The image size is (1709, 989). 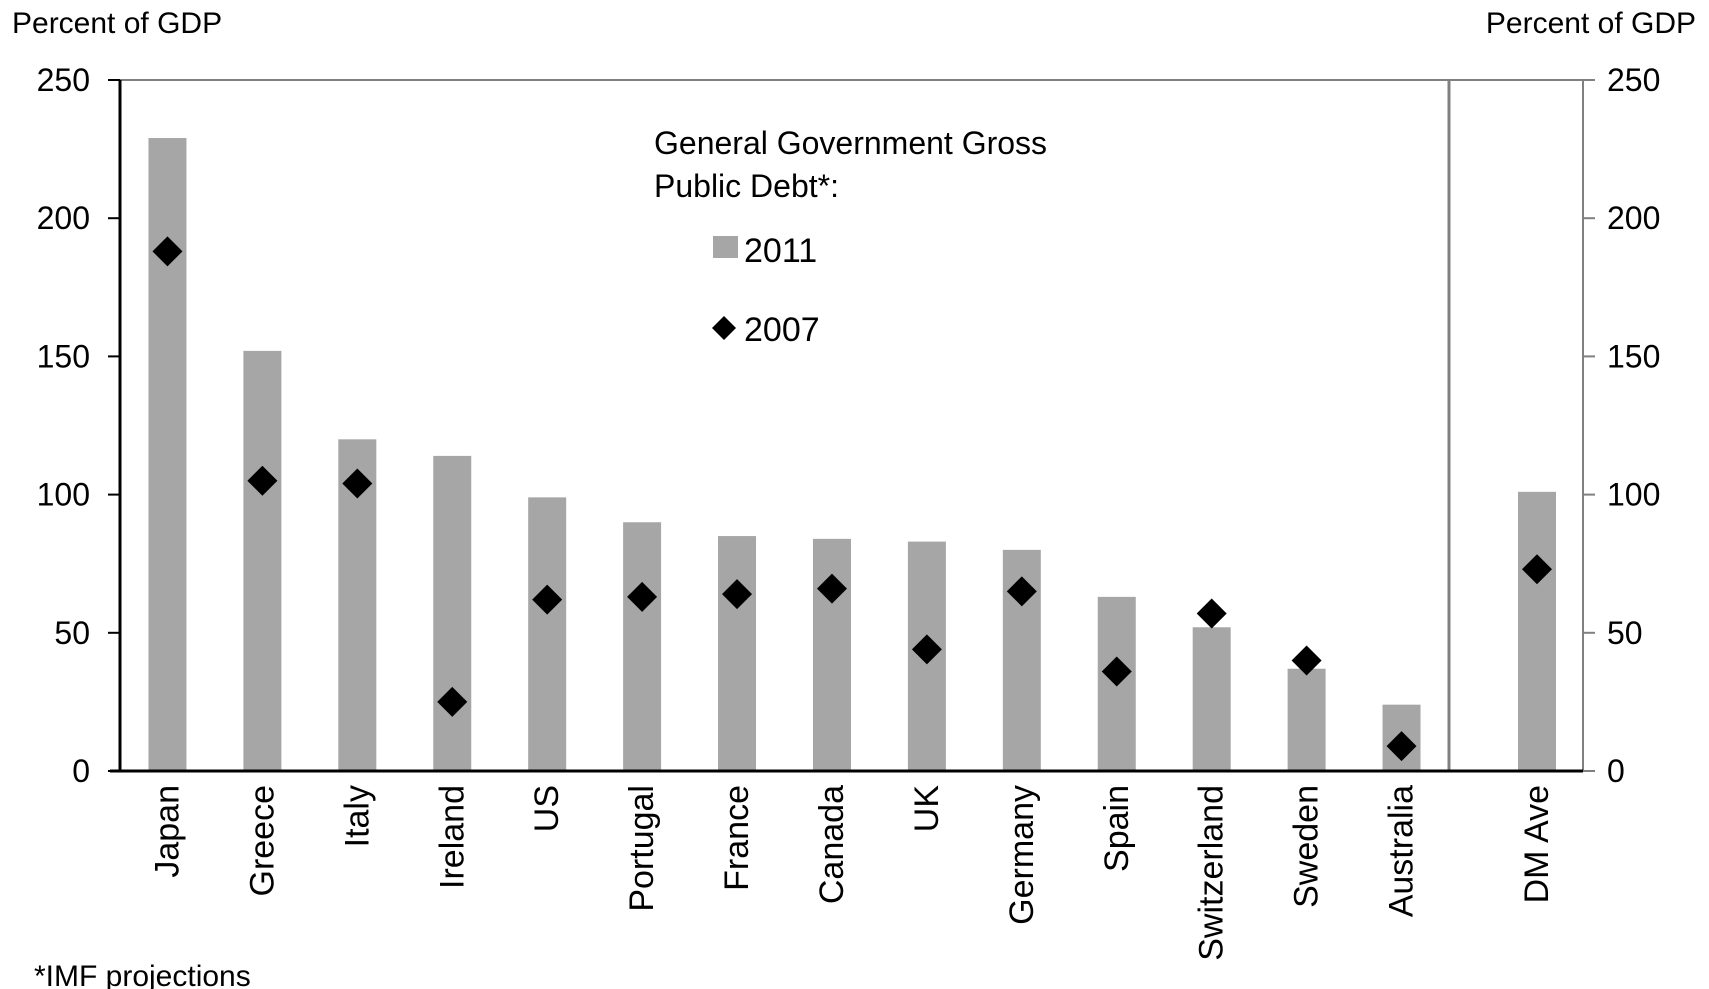 What do you see at coordinates (1116, 671) in the screenshot?
I see `marker-2007-spain` at bounding box center [1116, 671].